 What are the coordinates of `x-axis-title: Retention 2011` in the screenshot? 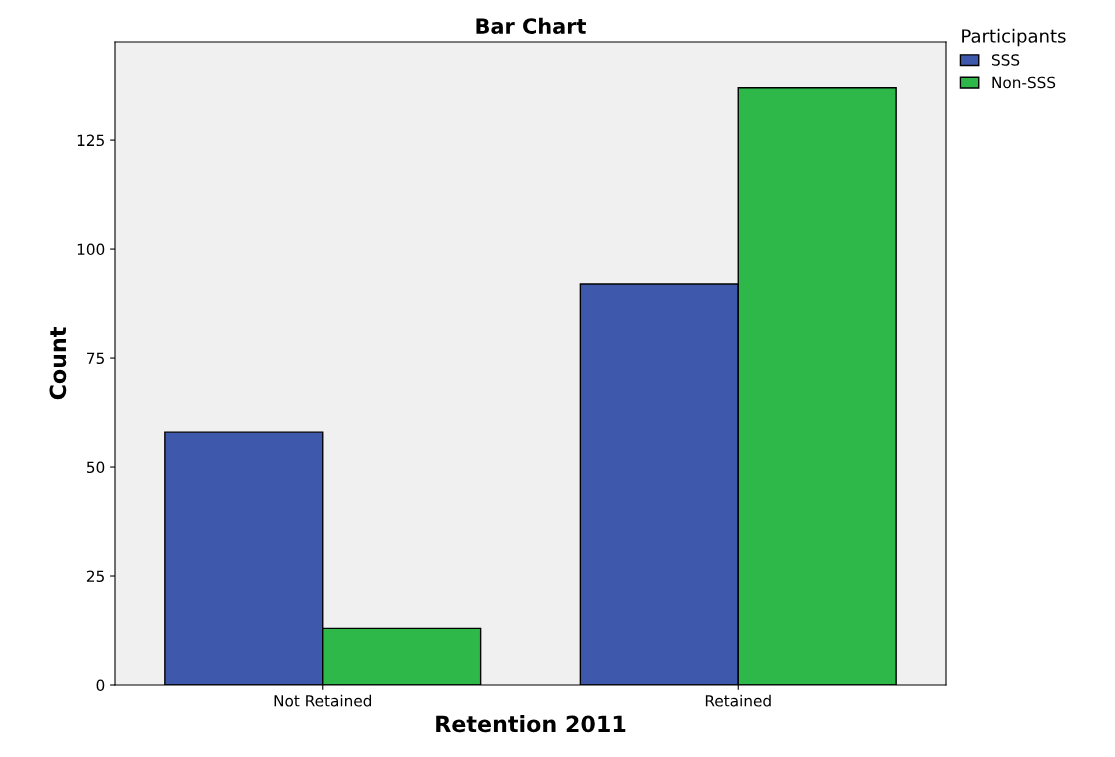 It's located at (531, 724).